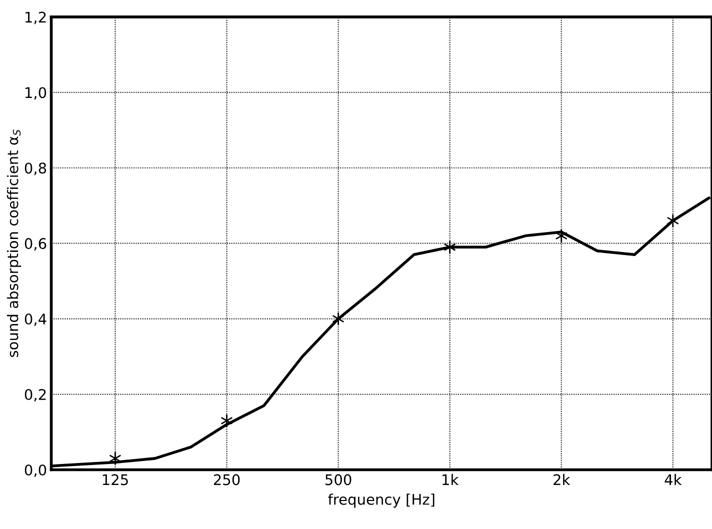 This screenshot has height=529, width=712. What do you see at coordinates (35, 470) in the screenshot?
I see `y-tick-label: 0,0` at bounding box center [35, 470].